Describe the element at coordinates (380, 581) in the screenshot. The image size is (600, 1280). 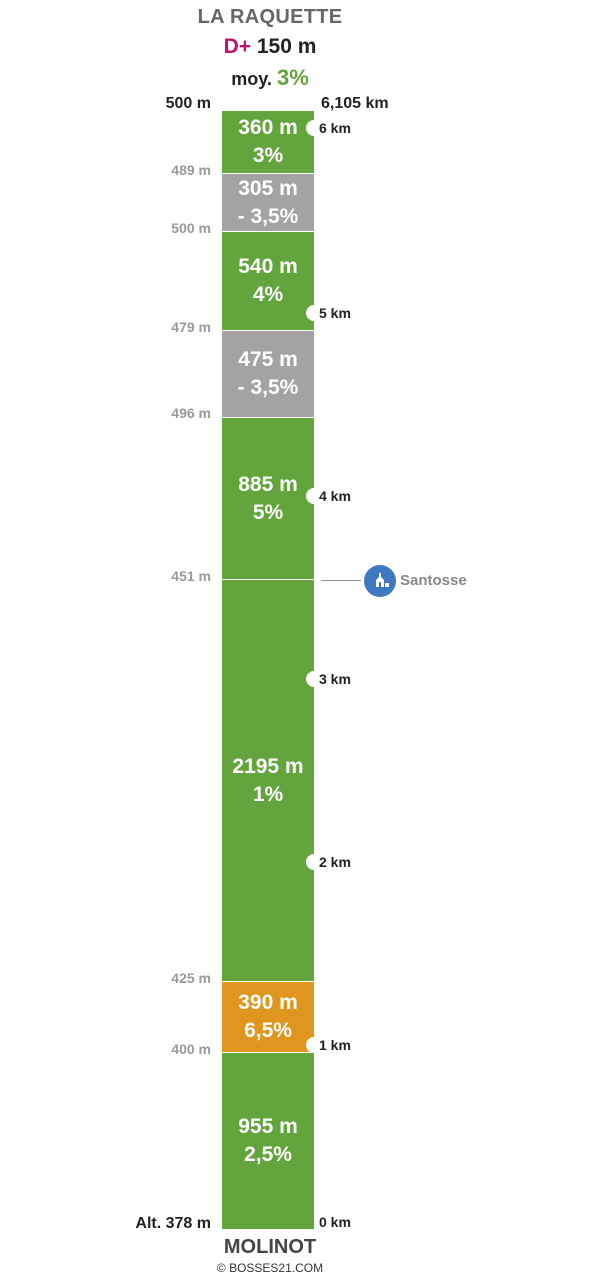
I see `church-icon` at that location.